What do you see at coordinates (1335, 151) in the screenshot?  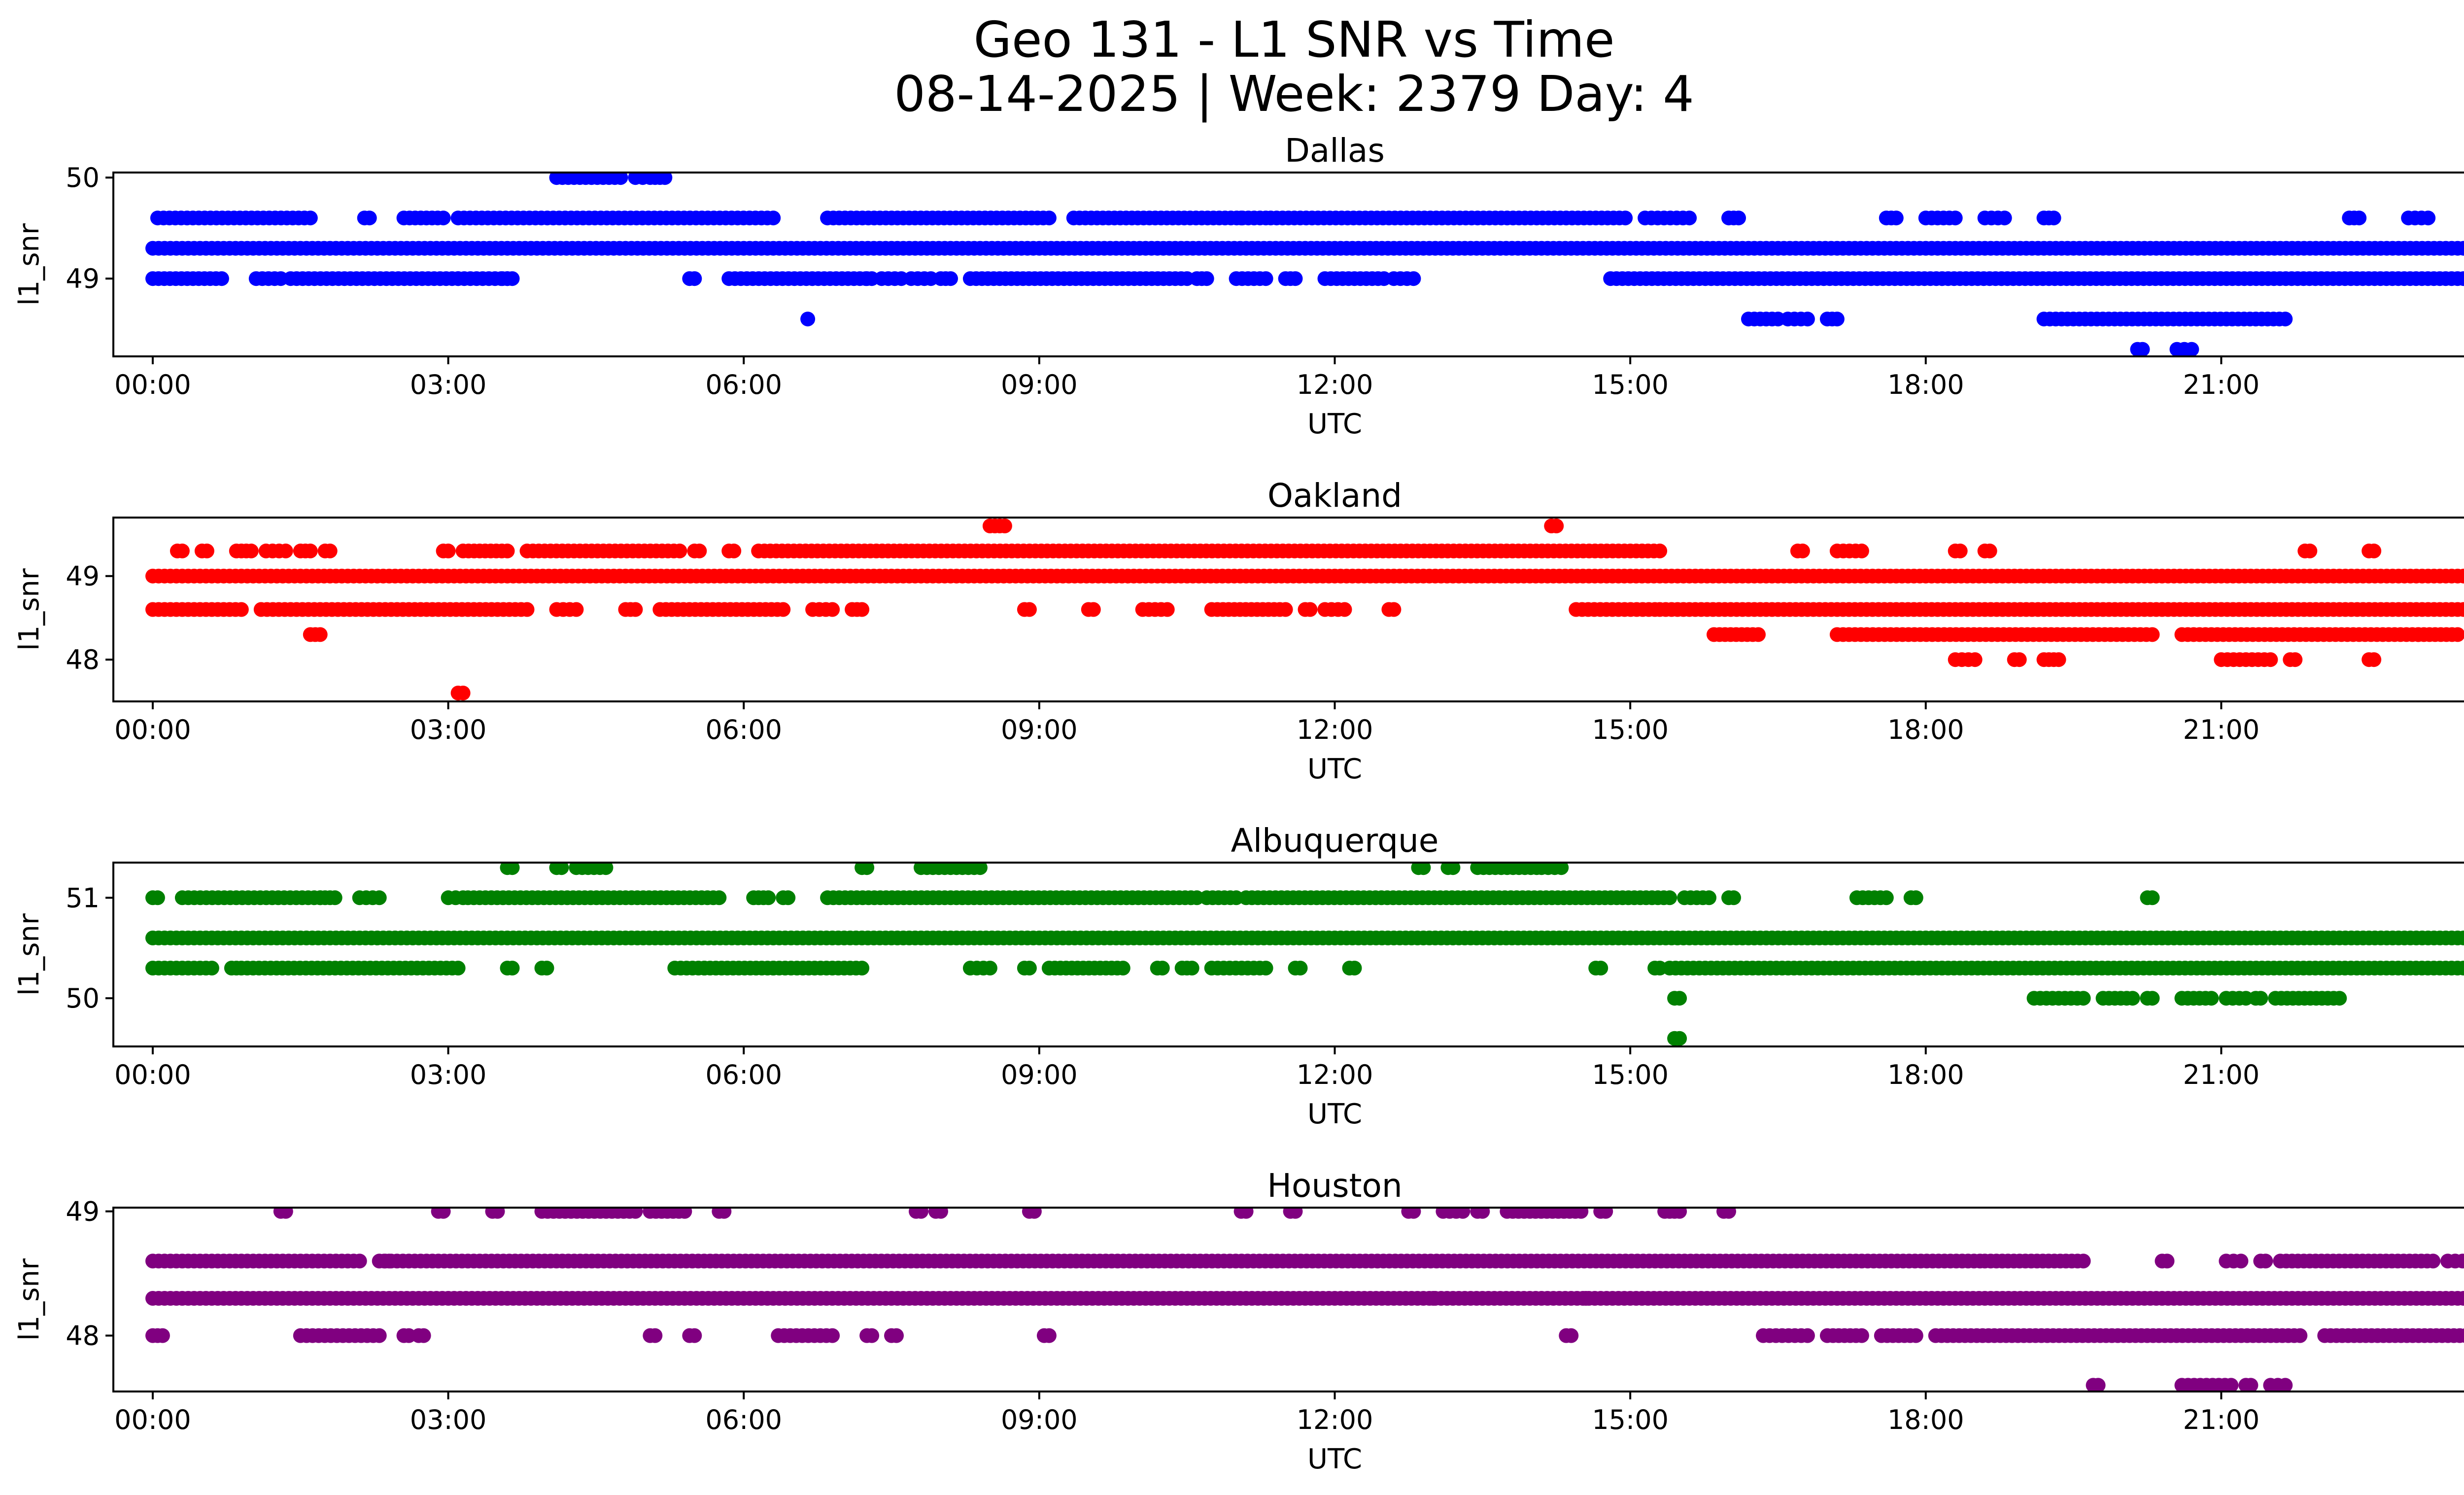 I see `subplot-title: Dallas` at bounding box center [1335, 151].